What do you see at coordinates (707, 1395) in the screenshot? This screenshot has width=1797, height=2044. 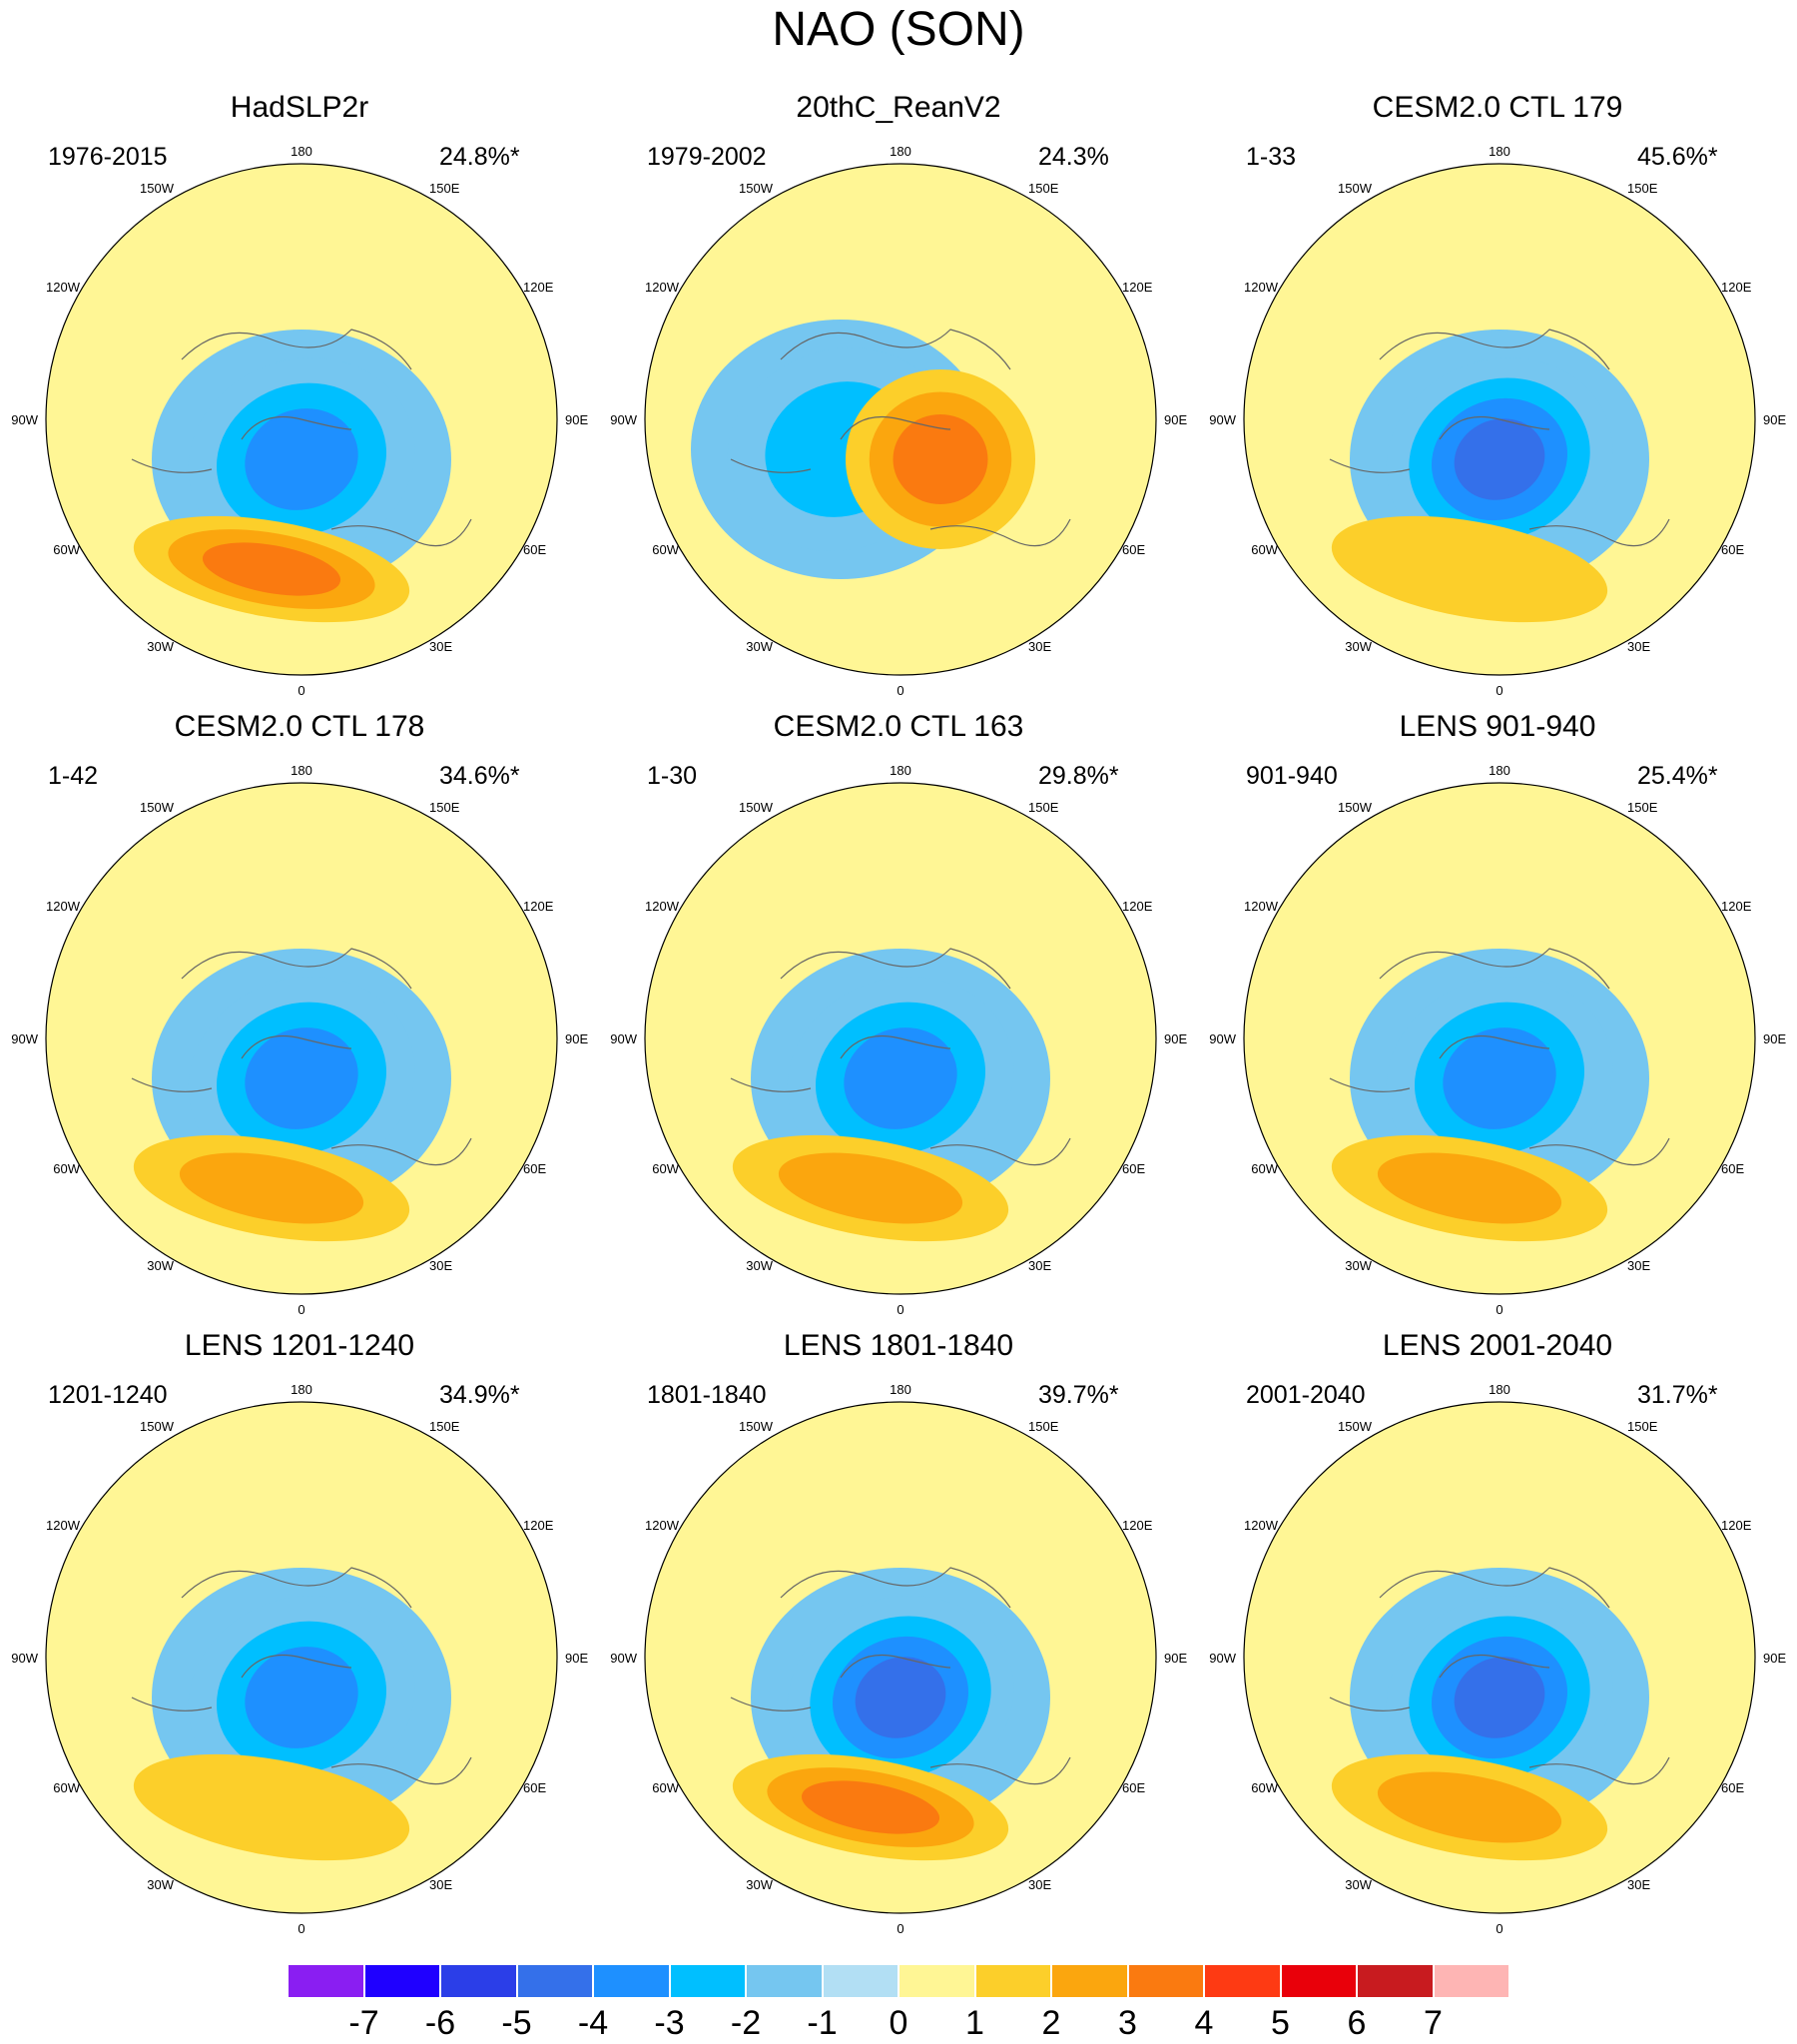 I see `panel-period: 1801-1840` at bounding box center [707, 1395].